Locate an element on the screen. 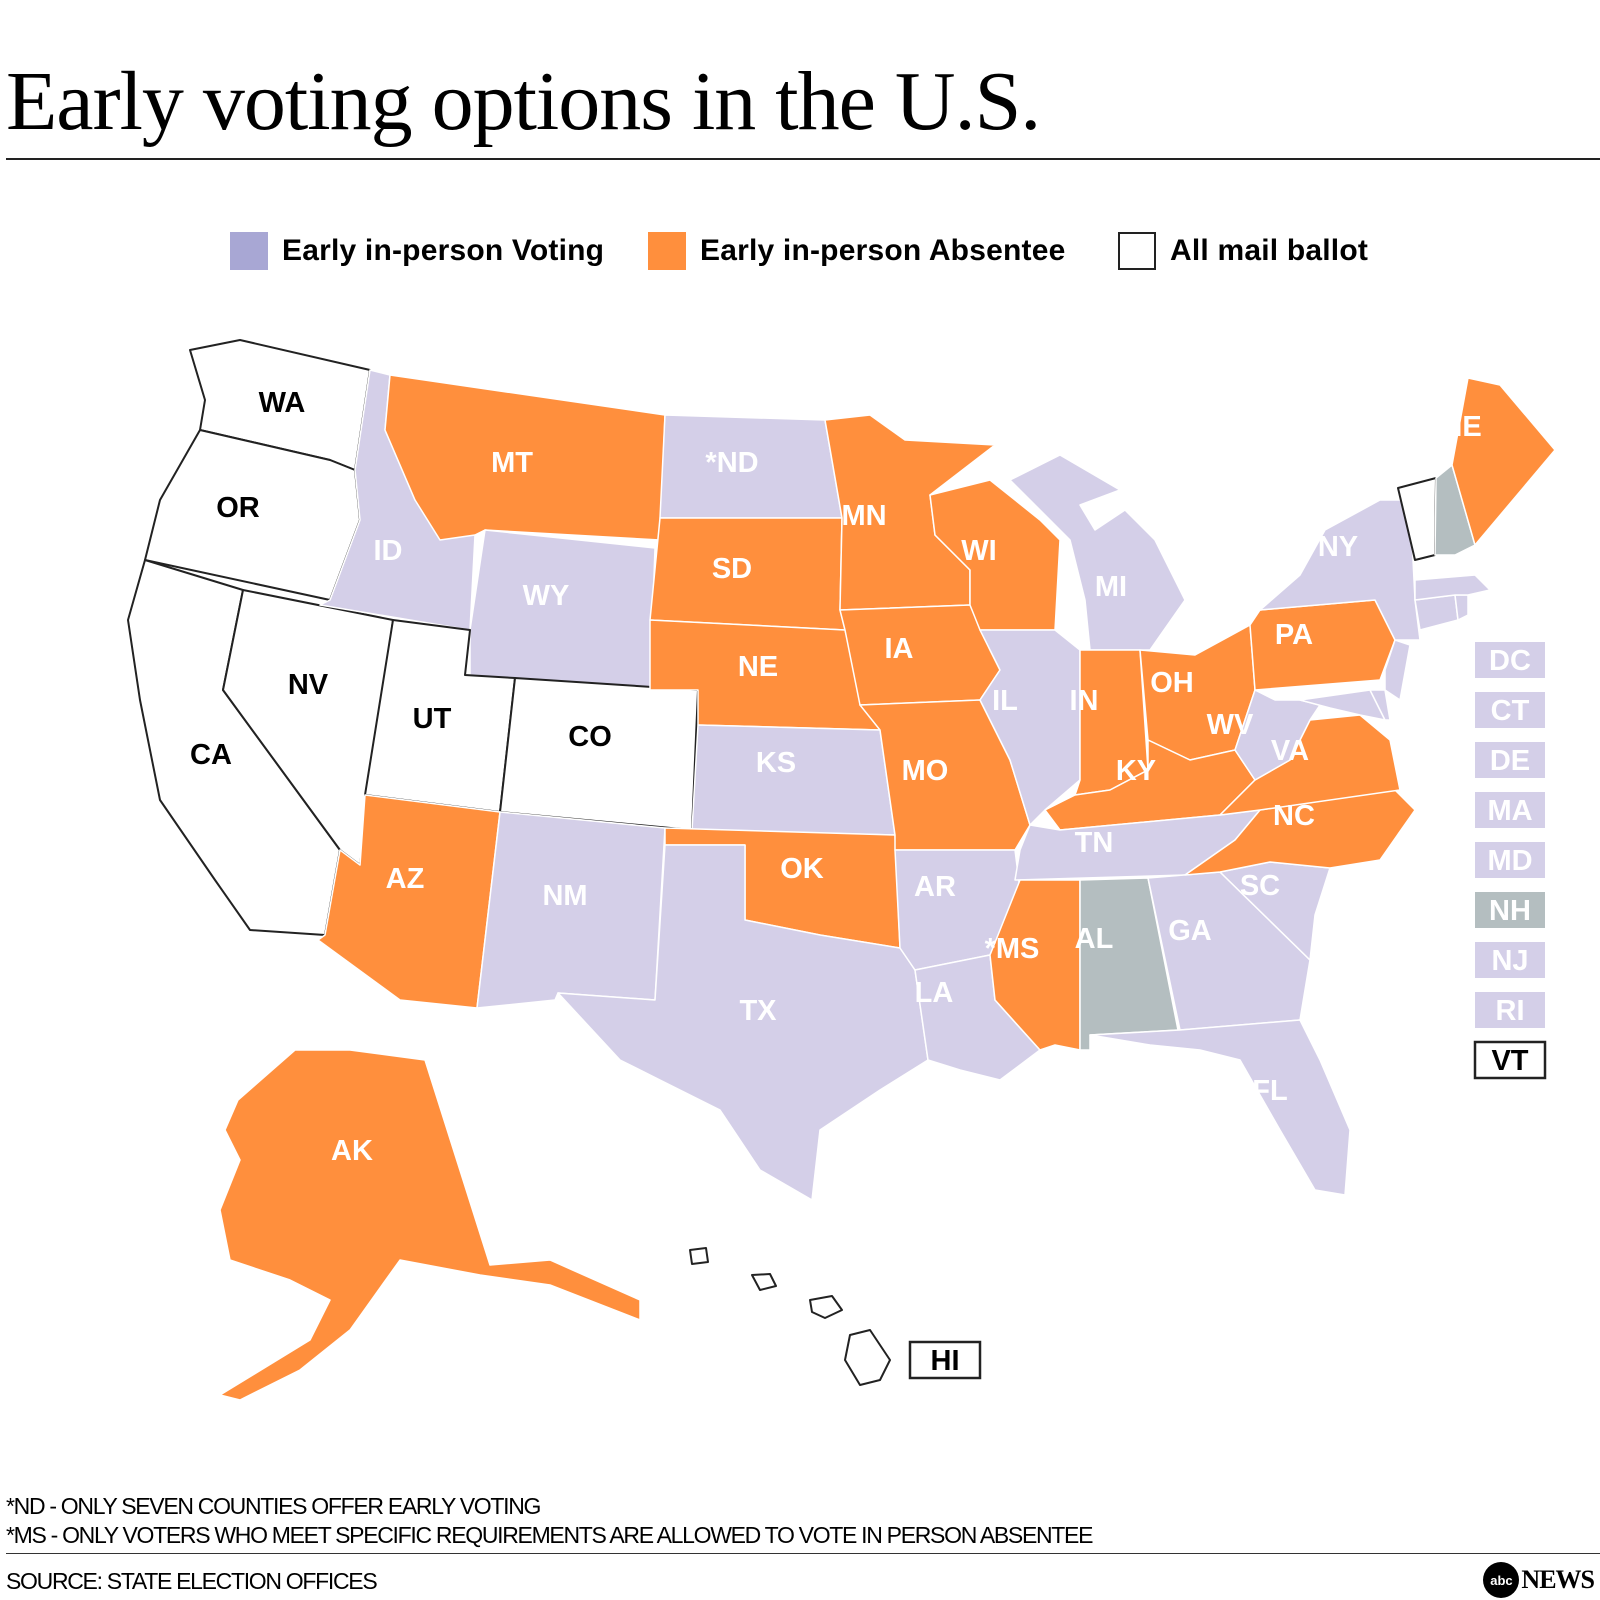  legend-label-voting: Early in-person Voting is located at coordinates (443, 250).